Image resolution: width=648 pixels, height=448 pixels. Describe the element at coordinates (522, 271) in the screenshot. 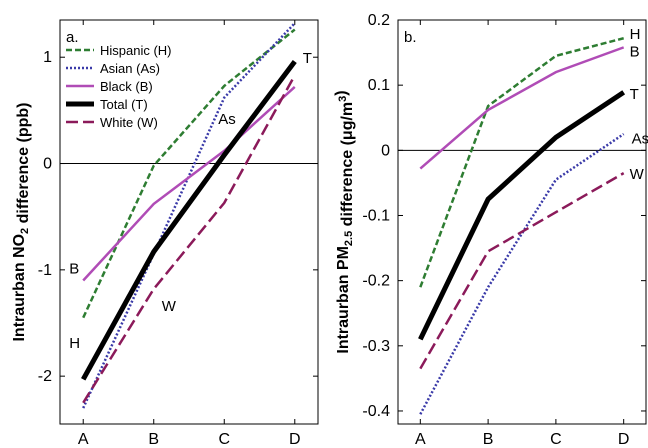

I see `series-line-w` at that location.